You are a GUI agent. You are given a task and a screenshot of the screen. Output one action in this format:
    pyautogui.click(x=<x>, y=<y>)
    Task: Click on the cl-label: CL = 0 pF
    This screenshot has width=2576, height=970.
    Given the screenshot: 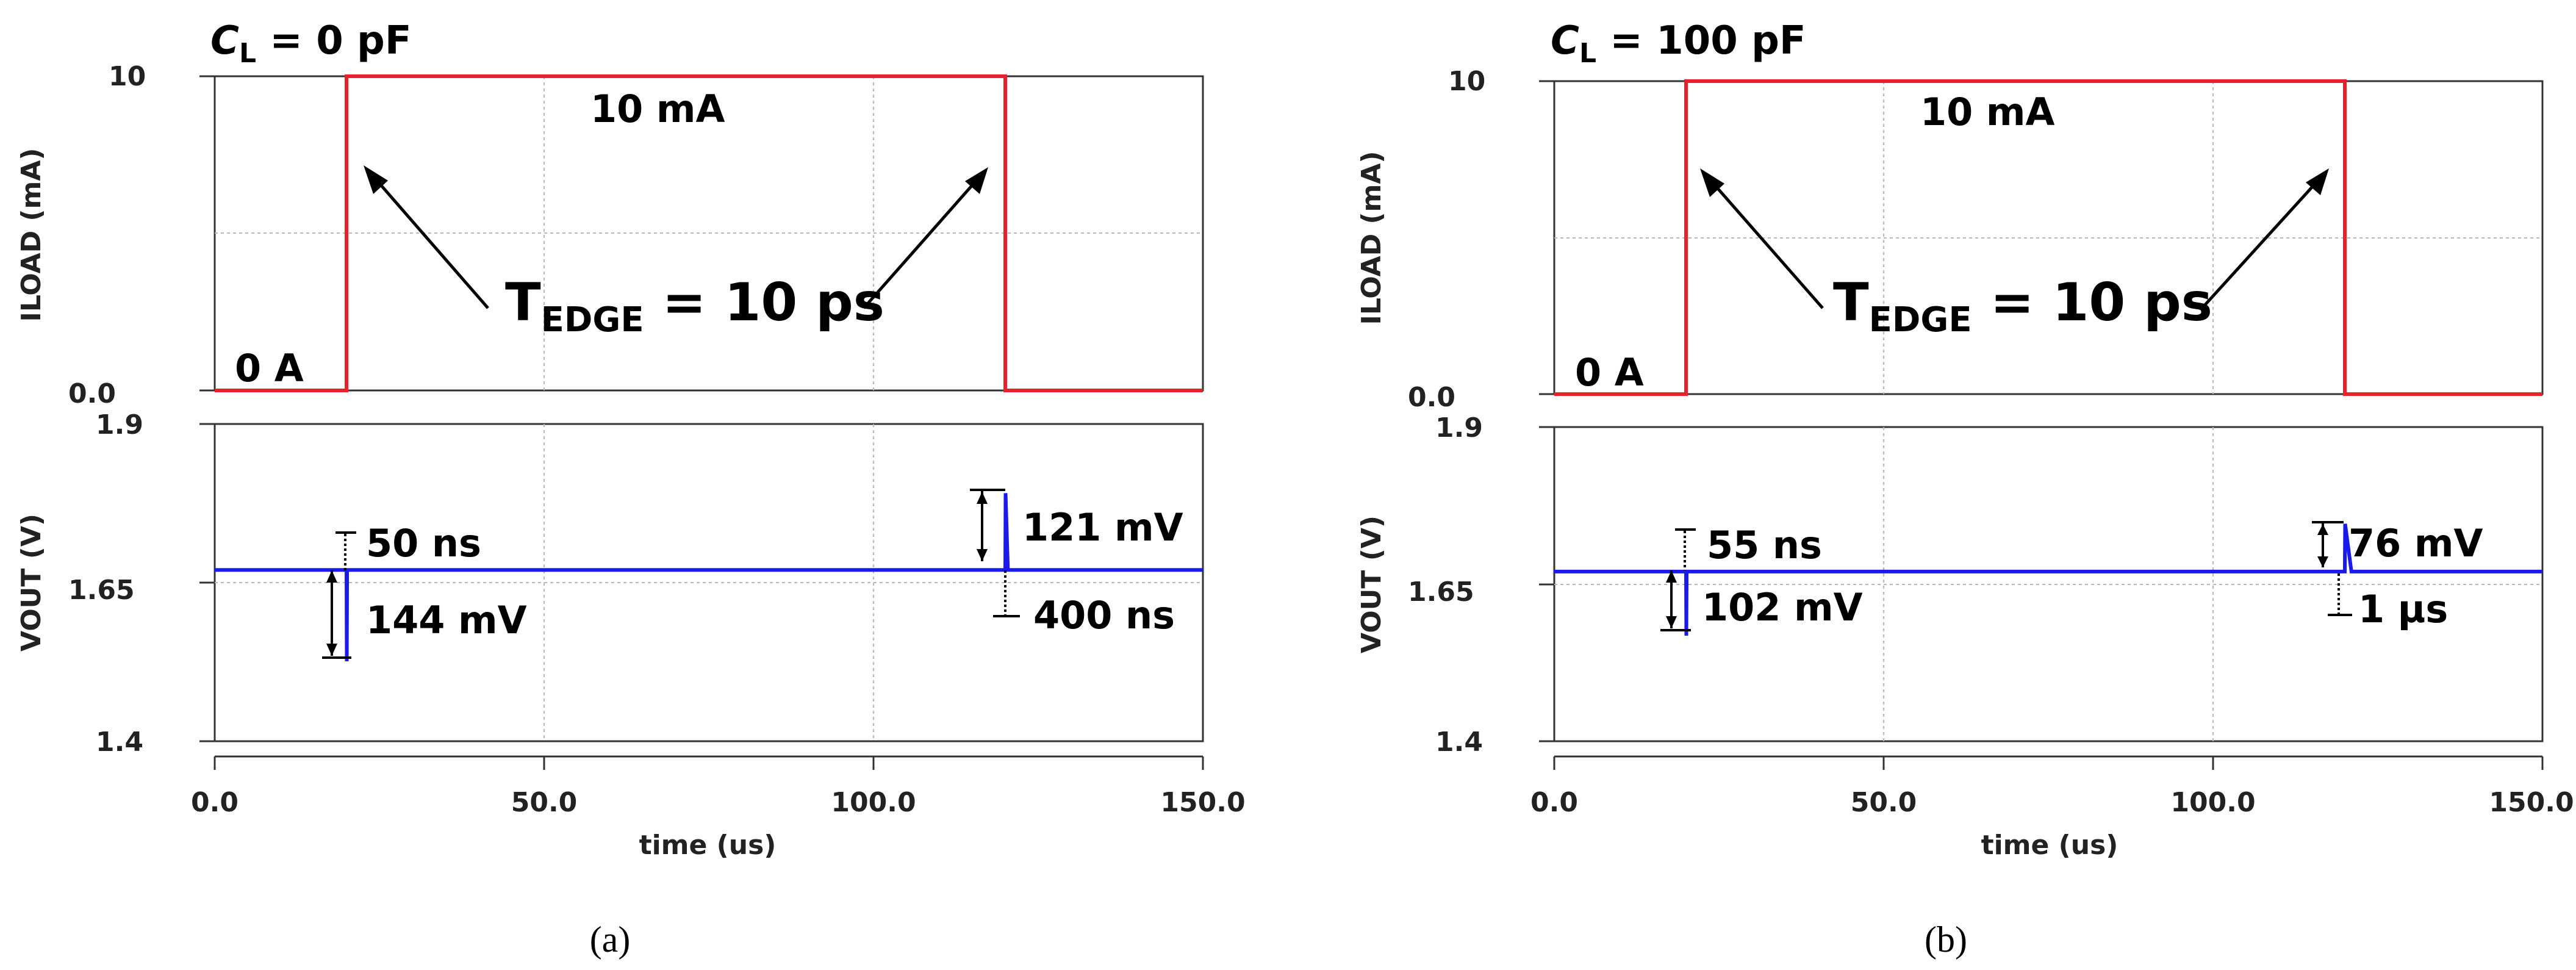 What is the action you would take?
    pyautogui.click(x=311, y=43)
    